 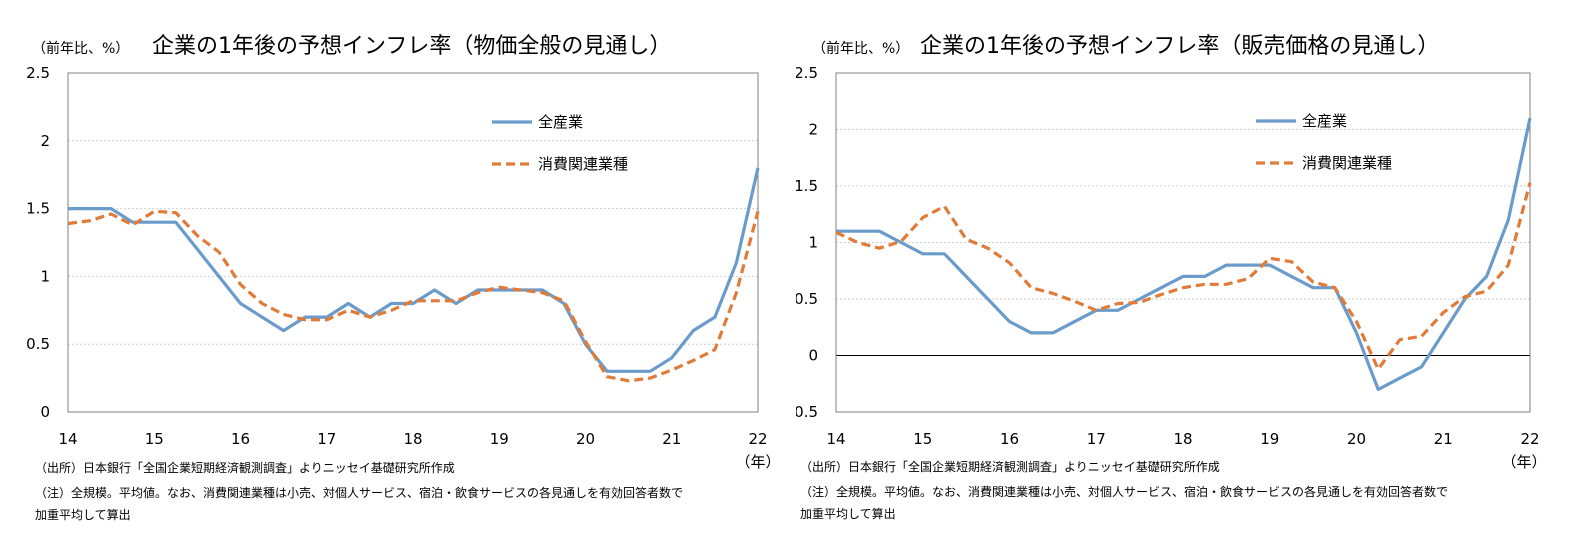 I want to click on chart-title: 企業の1年後の予想インフレ率（物価全般の見通し）, so click(x=412, y=46).